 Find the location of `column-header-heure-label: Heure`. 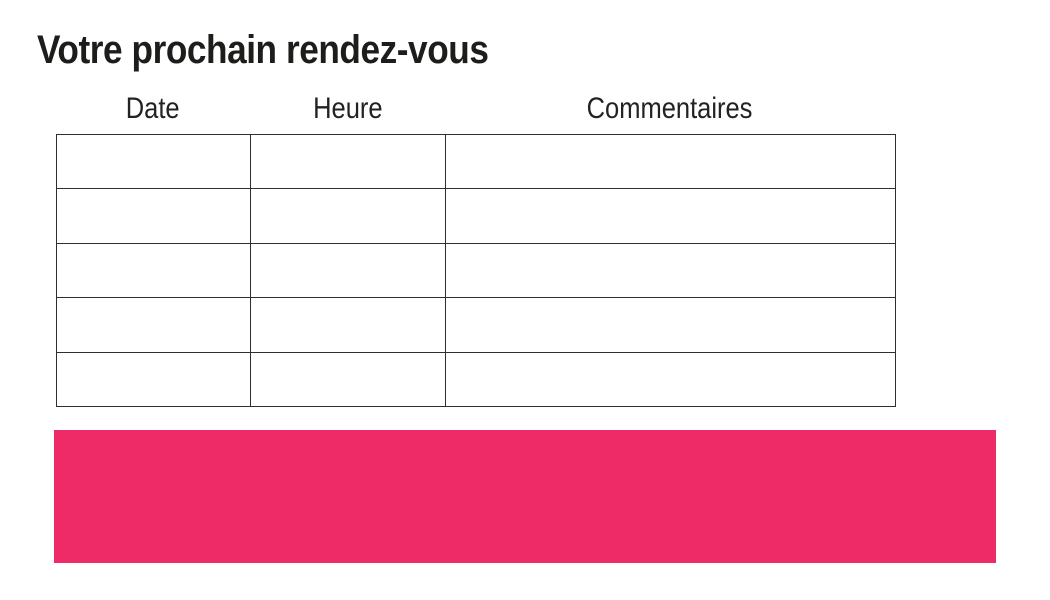

column-header-heure-label: Heure is located at coordinates (347, 108).